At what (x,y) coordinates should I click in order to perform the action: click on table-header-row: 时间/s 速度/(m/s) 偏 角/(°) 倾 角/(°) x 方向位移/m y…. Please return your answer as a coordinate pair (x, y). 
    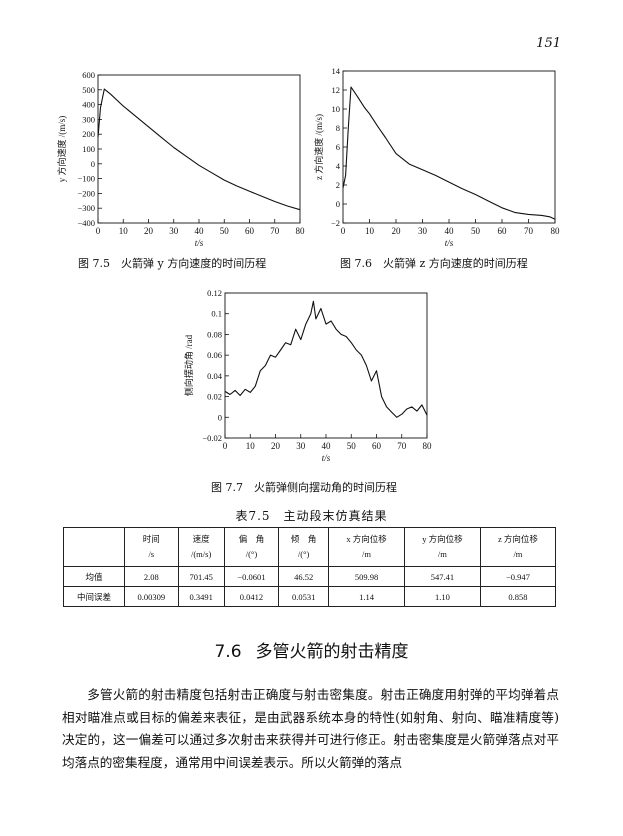
    Looking at the image, I should click on (310, 547).